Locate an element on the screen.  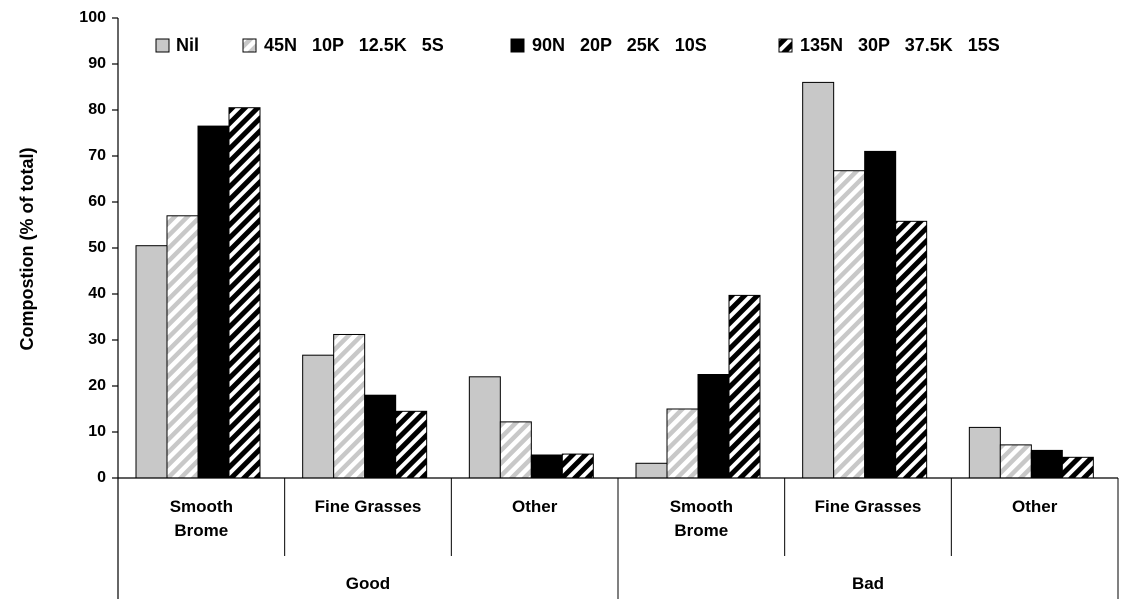
group-label: Bad is located at coordinates (868, 583).